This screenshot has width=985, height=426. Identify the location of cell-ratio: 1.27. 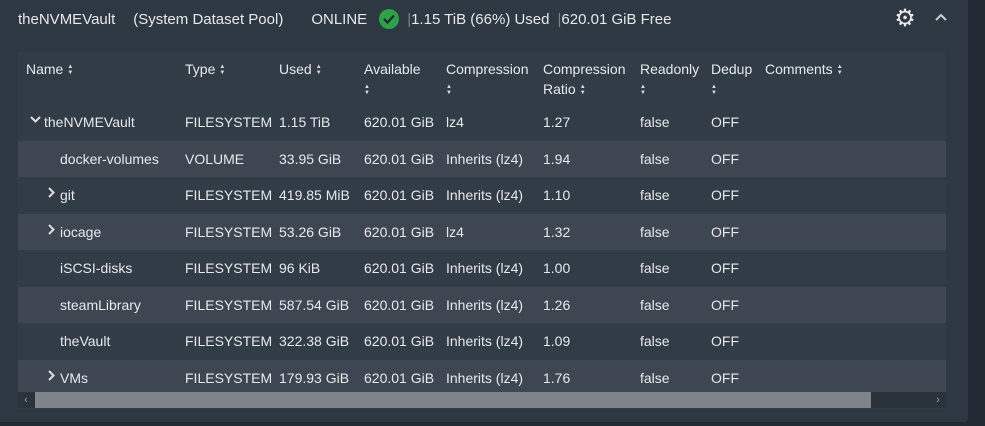
(557, 122).